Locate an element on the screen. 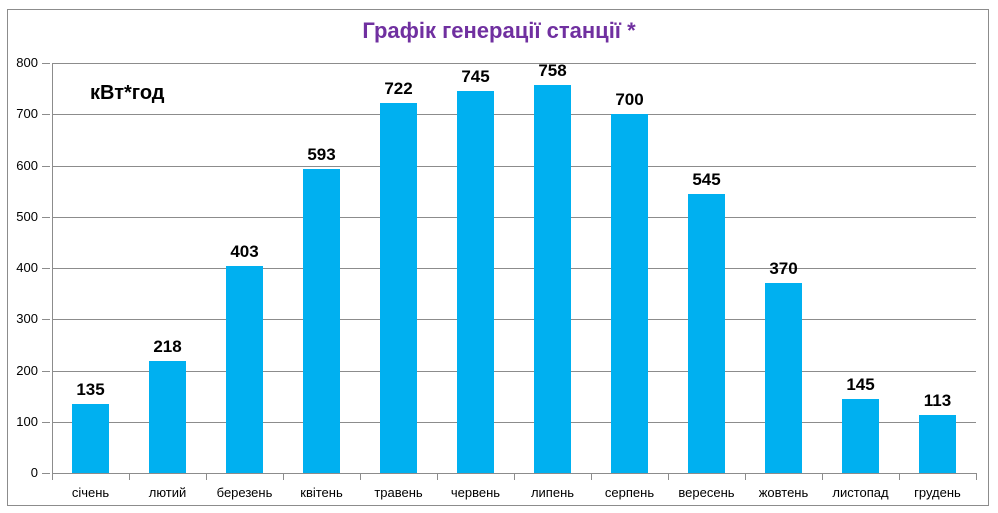 This screenshot has width=998, height=513. data-label: 722 is located at coordinates (398, 88).